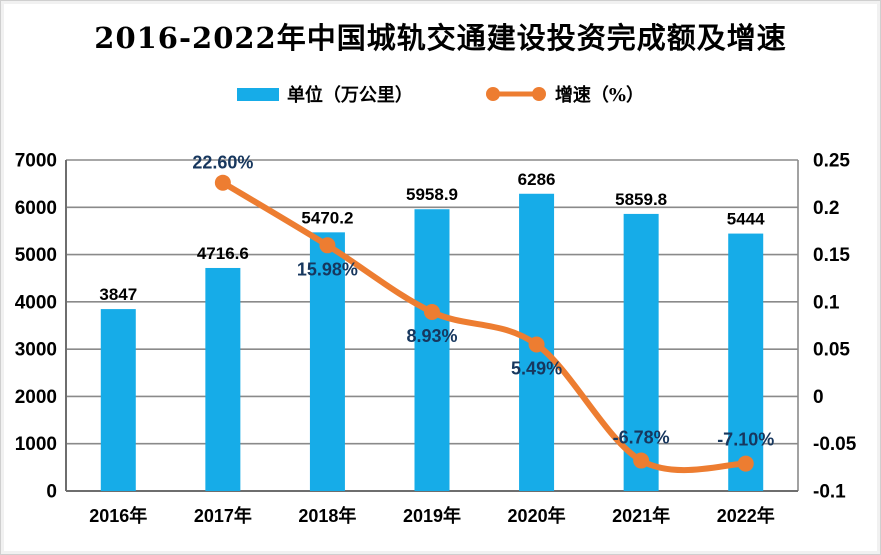  What do you see at coordinates (641, 352) in the screenshot?
I see `bar-2021年` at bounding box center [641, 352].